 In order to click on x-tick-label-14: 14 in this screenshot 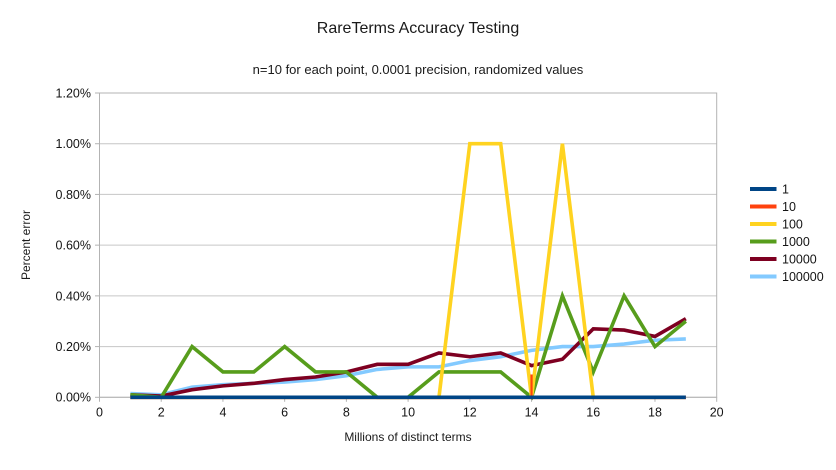, I will do `click(532, 412)`.